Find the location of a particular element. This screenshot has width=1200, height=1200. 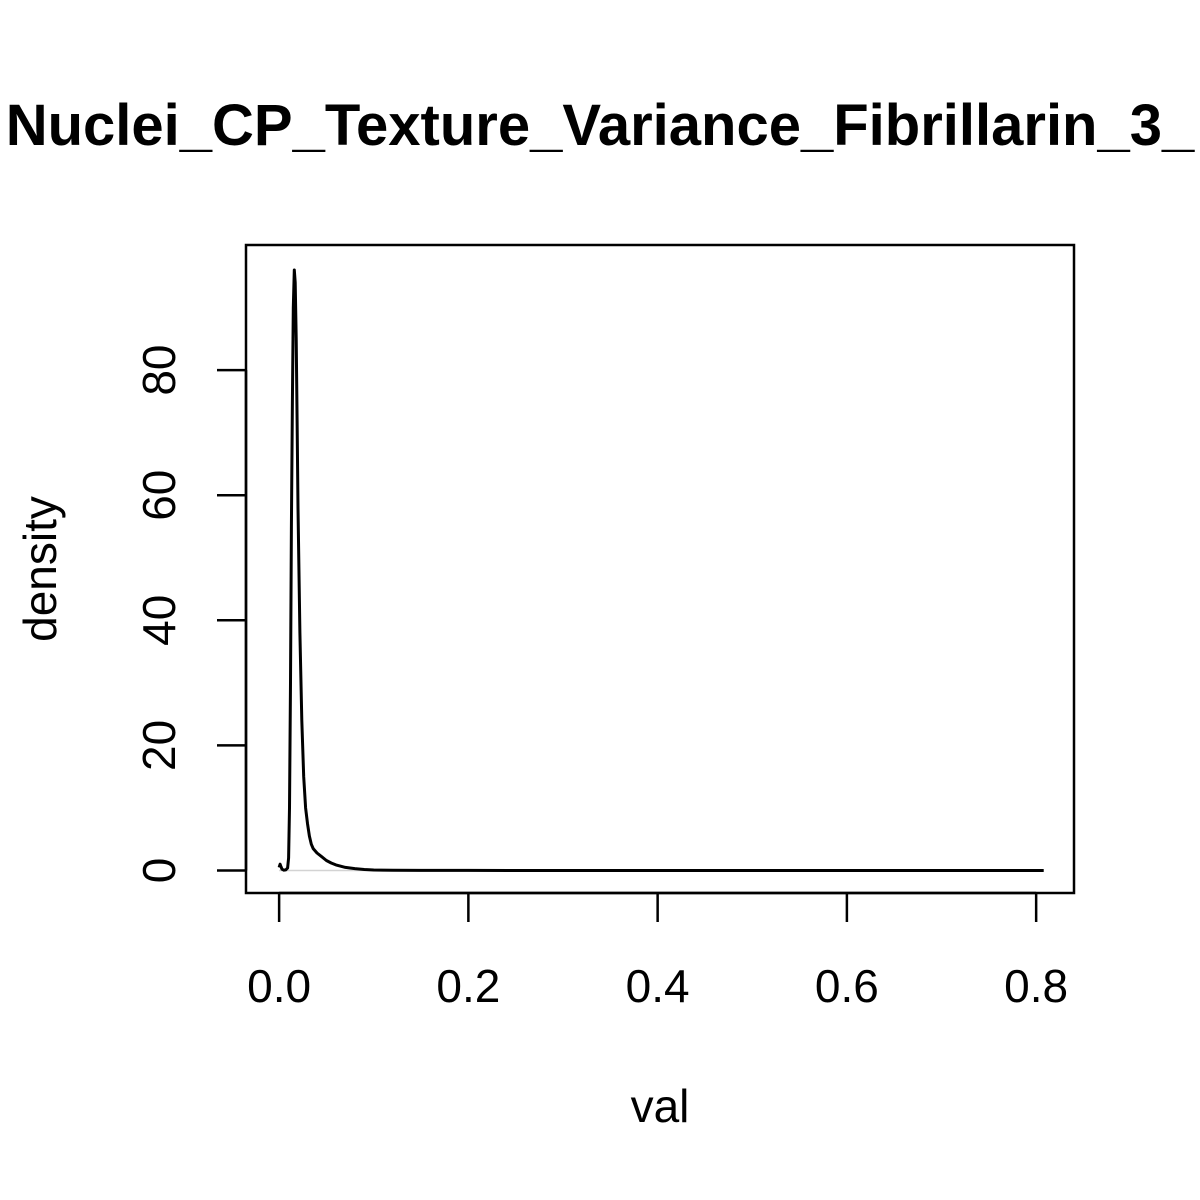

x-tick-label: 0.6 is located at coordinates (847, 986).